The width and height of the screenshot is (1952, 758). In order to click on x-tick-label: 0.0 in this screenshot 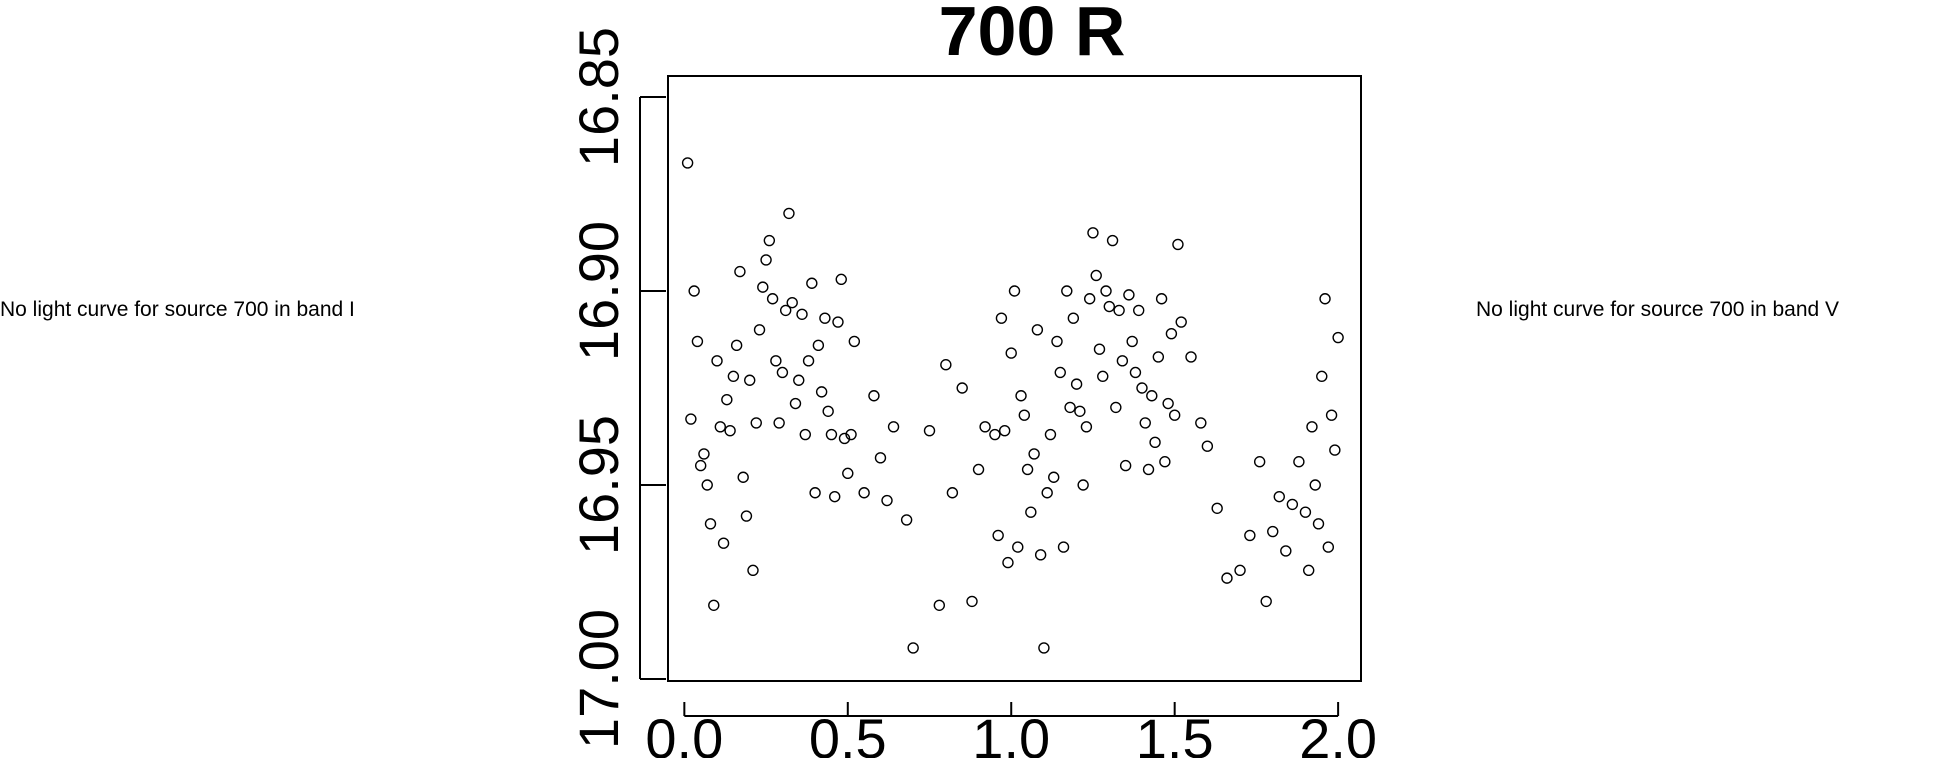, I will do `click(684, 732)`.